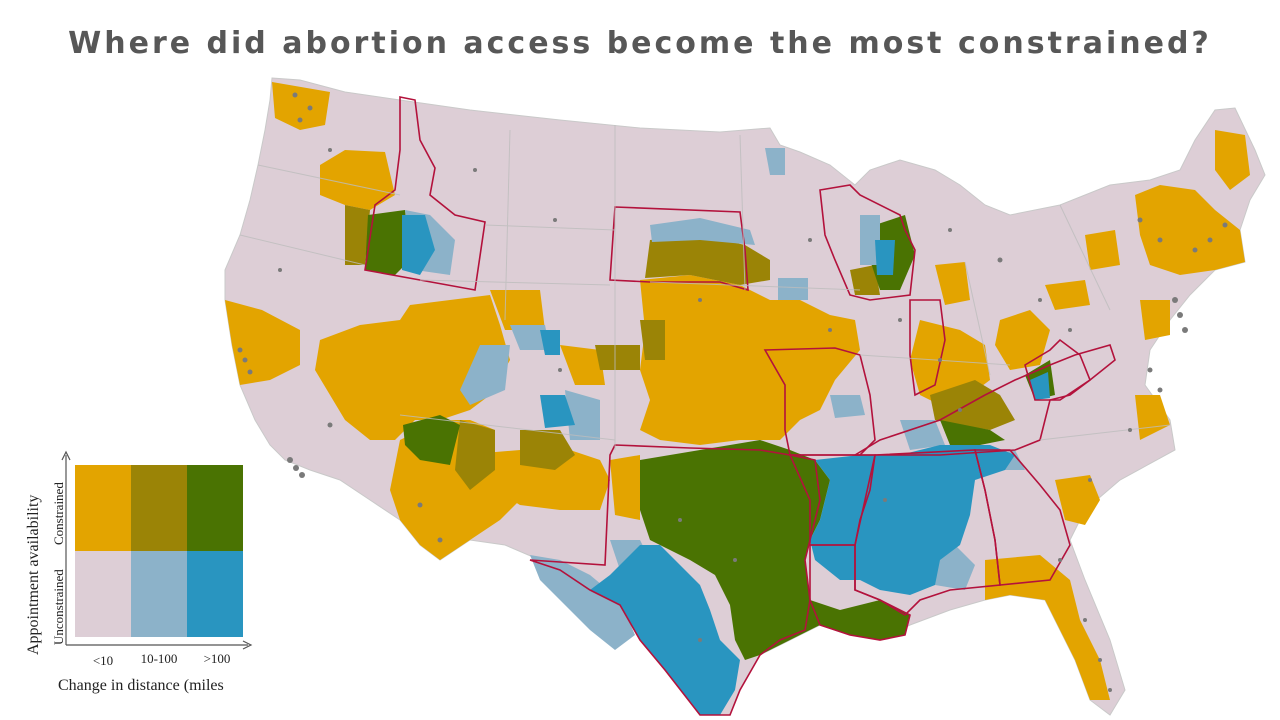 The height and width of the screenshot is (720, 1280). I want to click on legend-cell-unconstrained-mid, so click(159, 594).